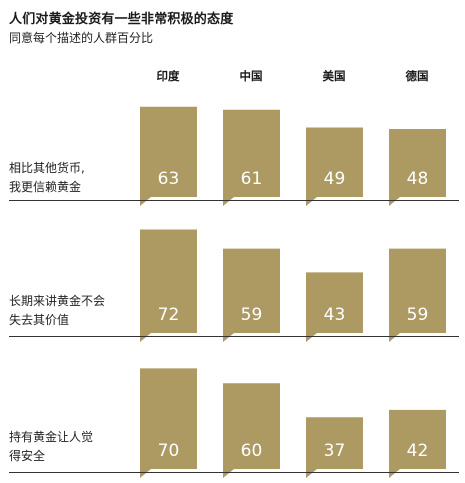 The image size is (465, 483). Describe the element at coordinates (335, 451) in the screenshot. I see `value-label-usa-row3: 37` at that location.